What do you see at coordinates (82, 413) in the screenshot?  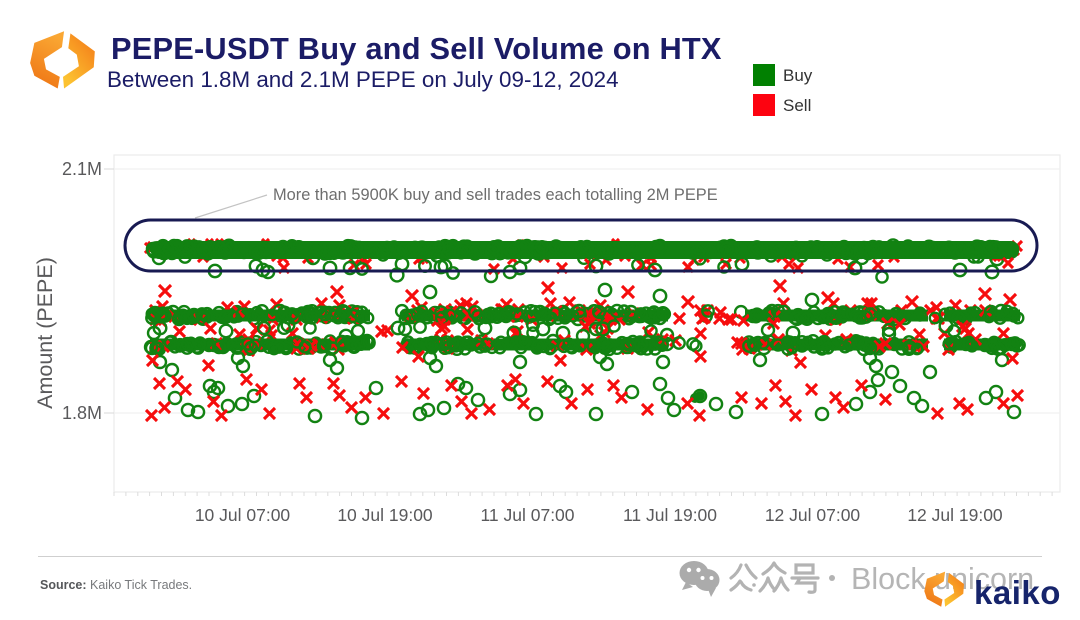 I see `svg-text: 1.8M` at bounding box center [82, 413].